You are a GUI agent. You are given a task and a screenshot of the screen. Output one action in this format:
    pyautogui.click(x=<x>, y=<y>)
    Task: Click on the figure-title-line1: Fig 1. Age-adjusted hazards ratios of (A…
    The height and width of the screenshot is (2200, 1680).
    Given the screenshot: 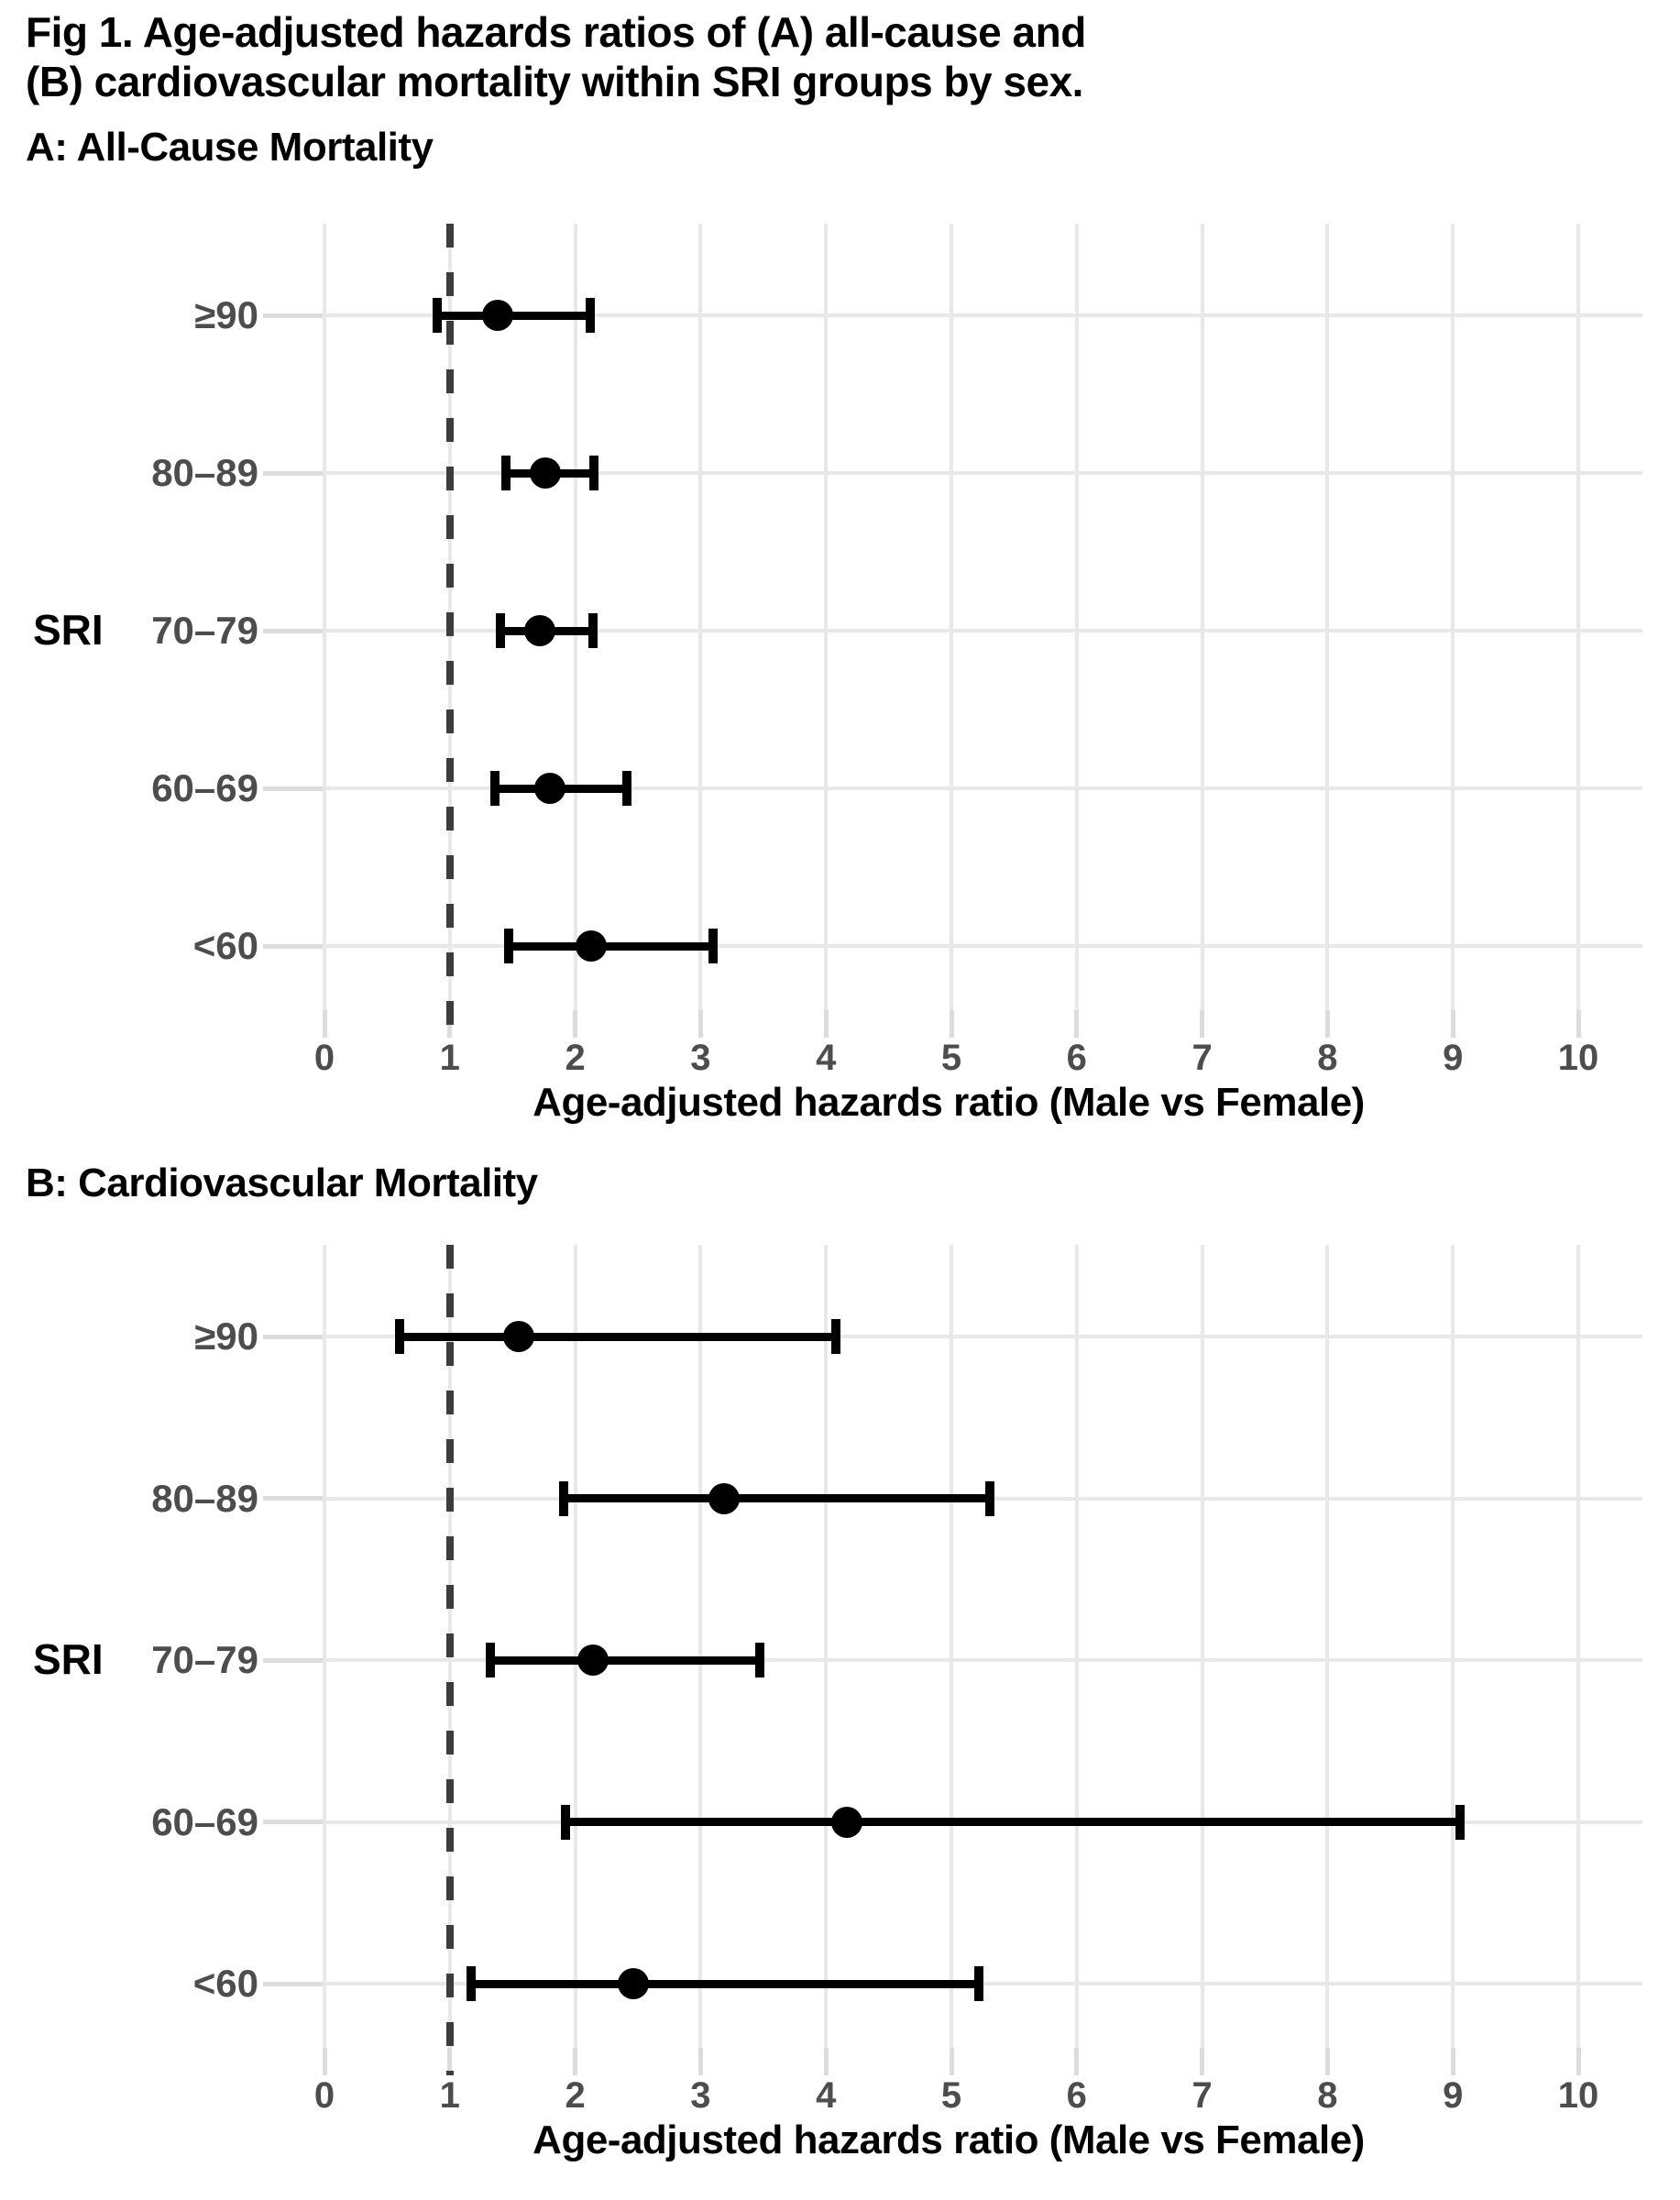 What is the action you would take?
    pyautogui.click(x=556, y=32)
    